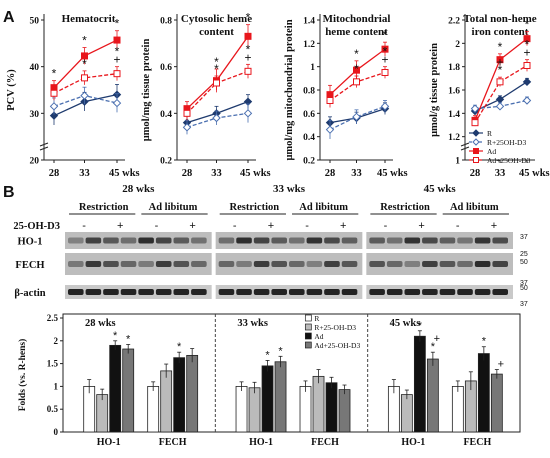  Describe the element at coordinates (489, 133) in the screenshot. I see `legend-label: R` at that location.